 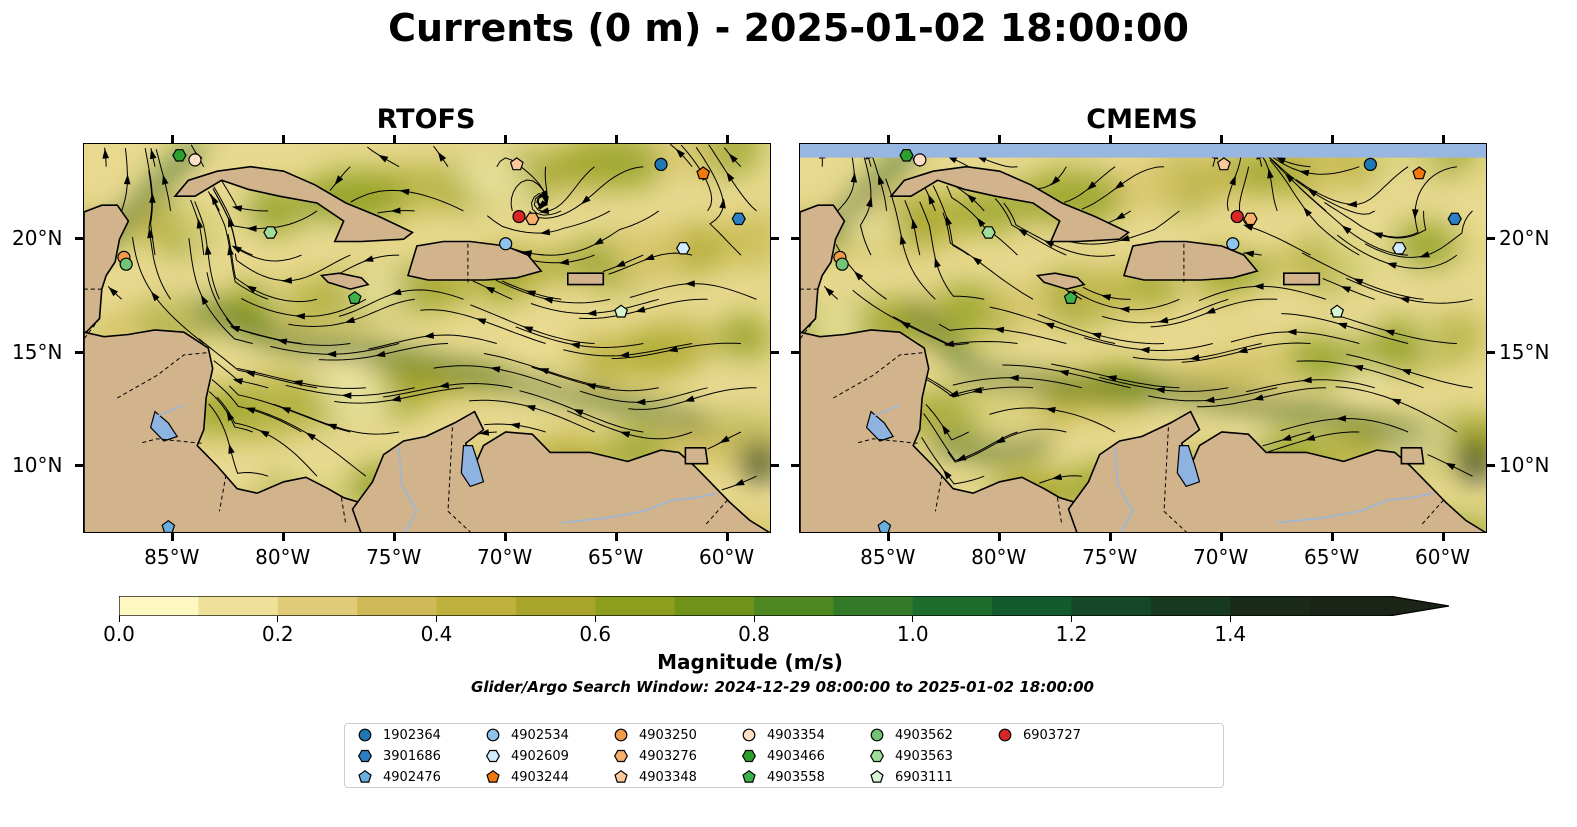 I want to click on lon-tick-label: 70°W, so click(x=505, y=557).